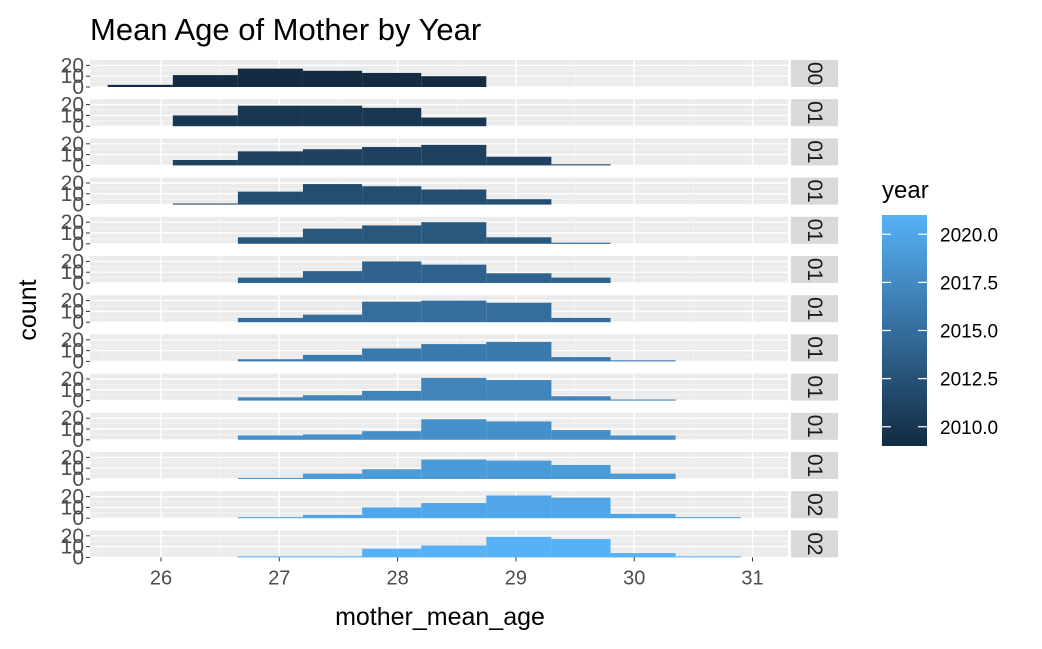 This screenshot has height=649, width=1042. Describe the element at coordinates (279, 578) in the screenshot. I see `x-tick-label: 27` at that location.